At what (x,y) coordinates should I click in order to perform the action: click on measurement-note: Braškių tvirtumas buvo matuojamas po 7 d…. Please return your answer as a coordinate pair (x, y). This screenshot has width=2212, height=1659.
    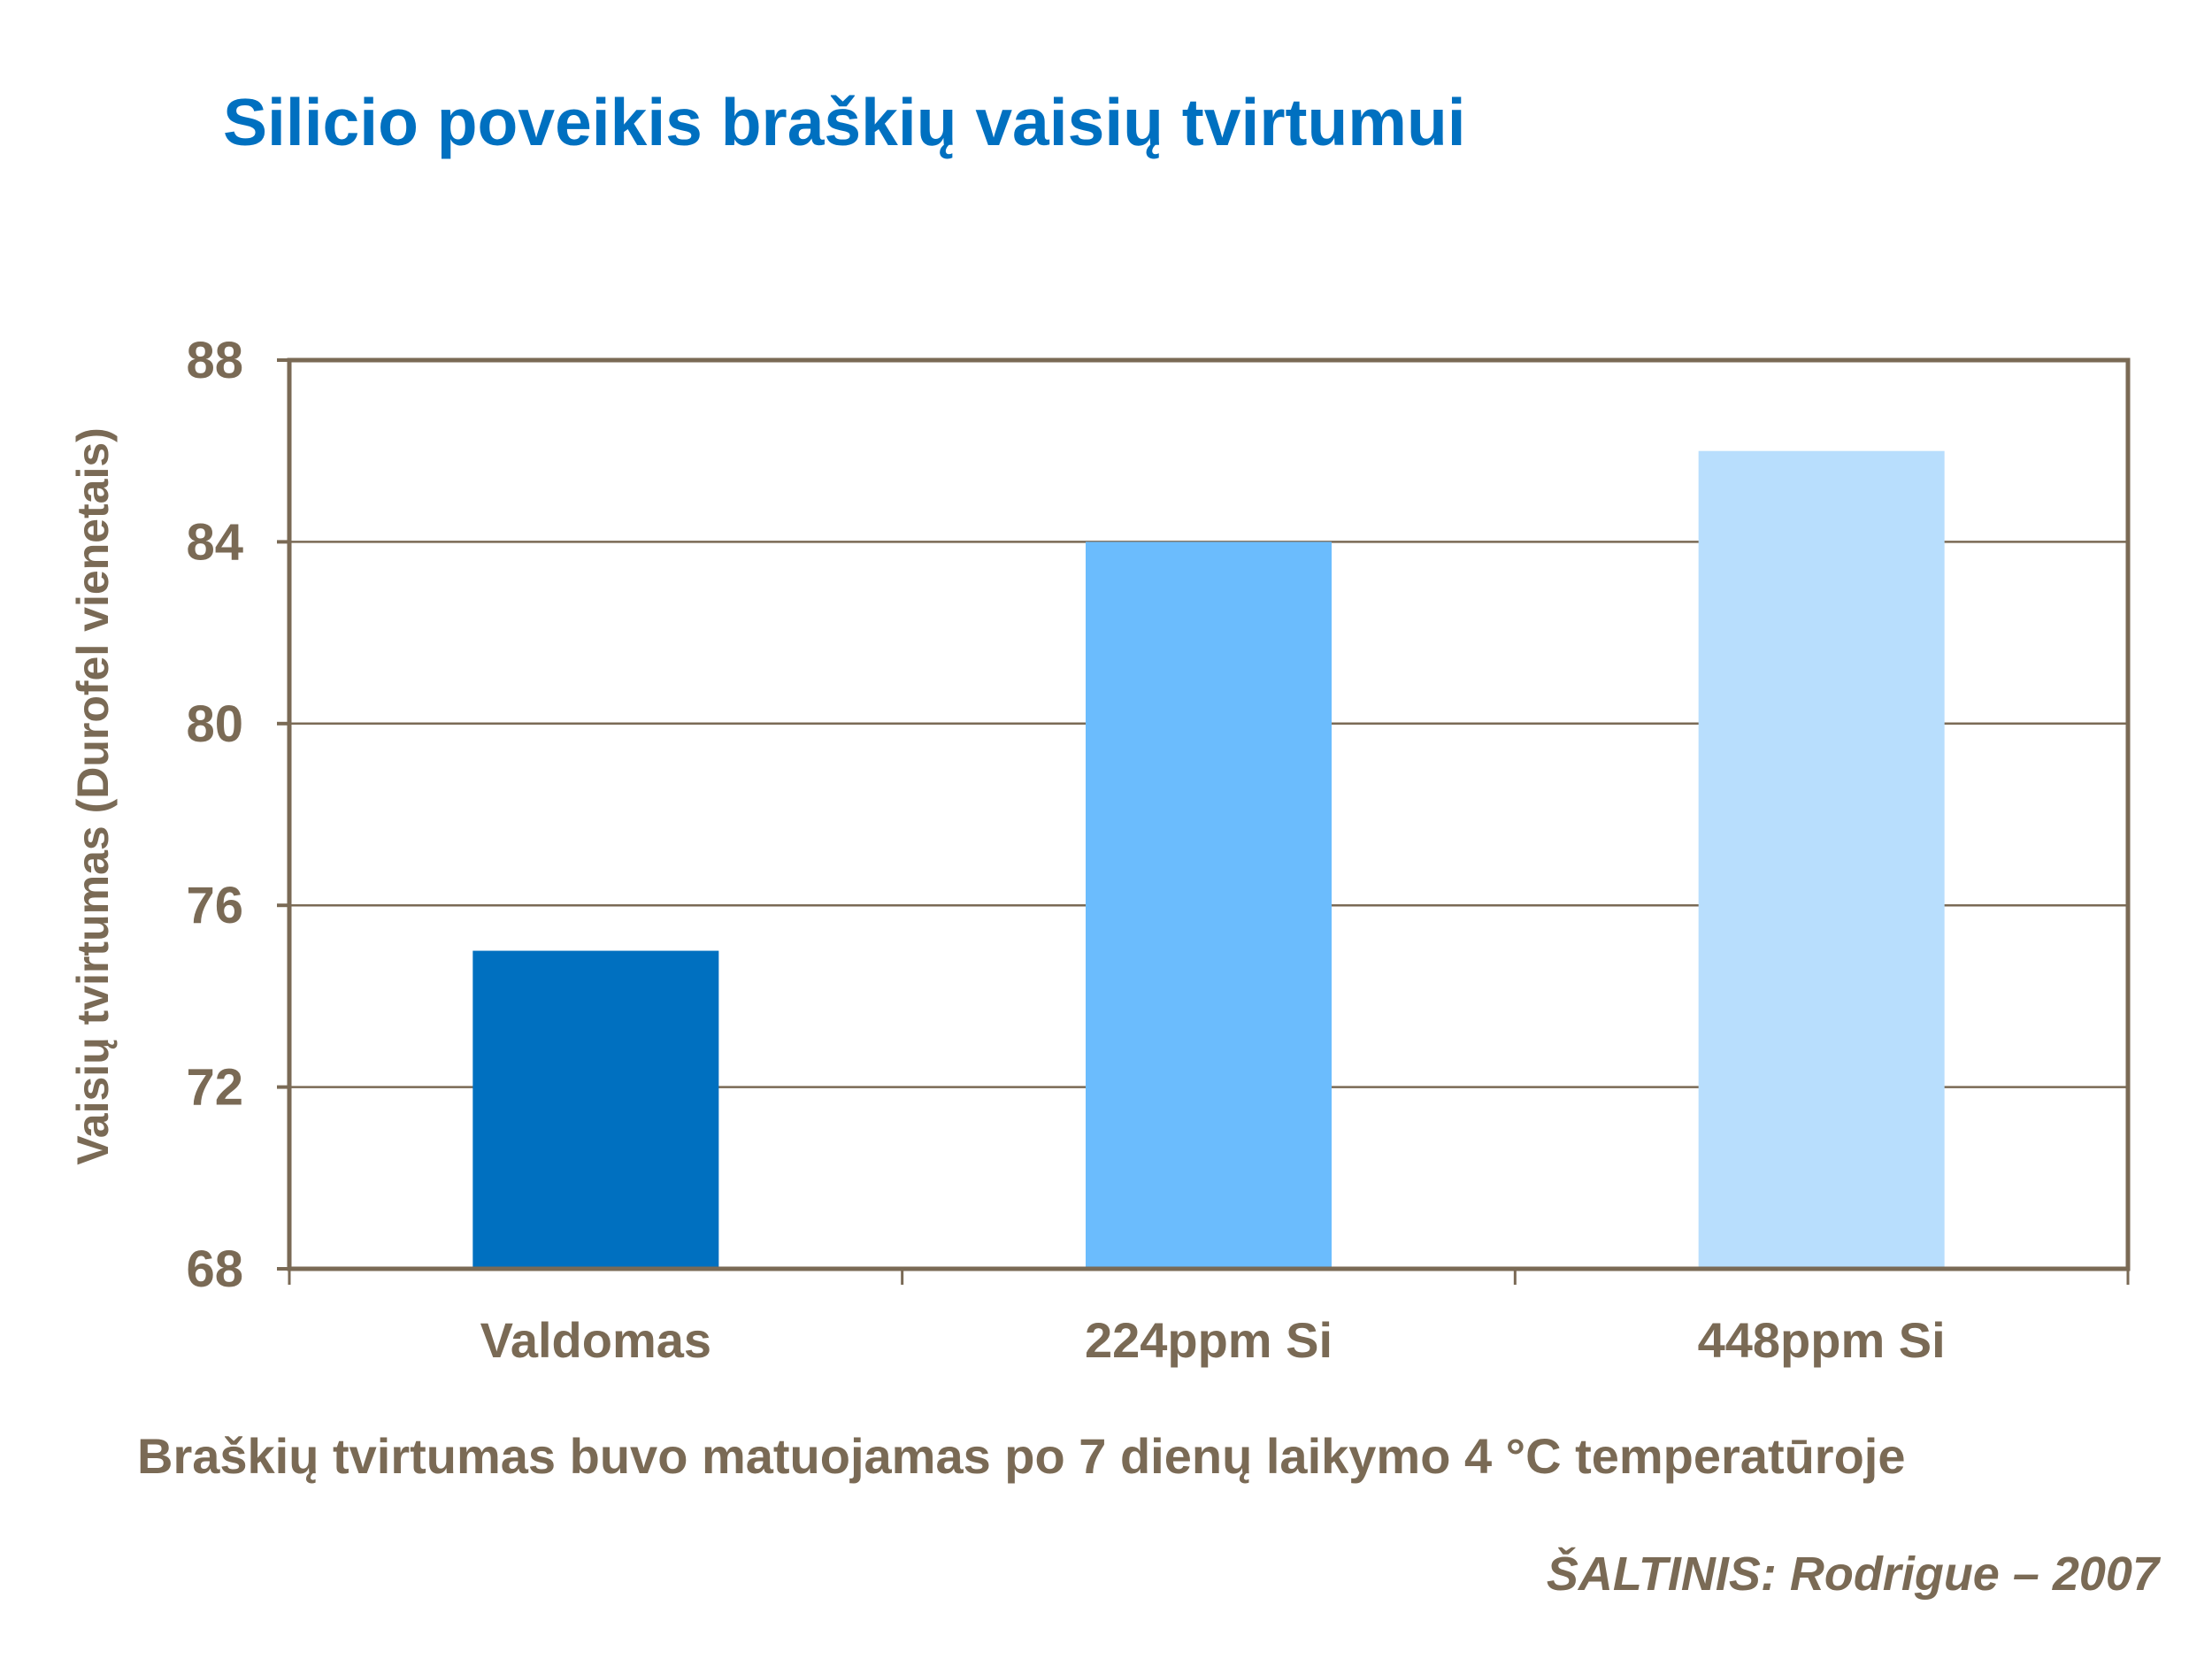
    Looking at the image, I should click on (1021, 1456).